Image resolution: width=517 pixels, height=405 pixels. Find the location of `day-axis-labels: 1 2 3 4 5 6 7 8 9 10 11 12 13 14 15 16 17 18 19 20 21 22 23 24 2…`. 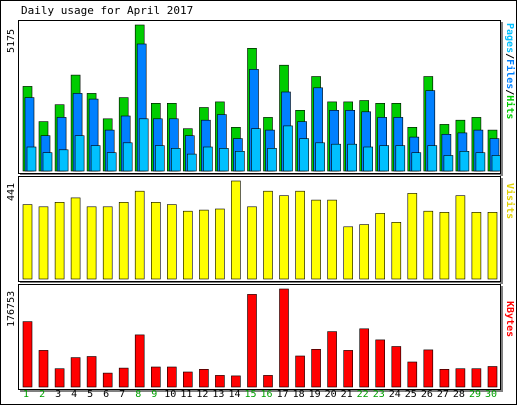

day-axis-labels: 1 2 3 4 5 6 7 8 9 10 11 12 13 14 15 16 17 18 19 20 21 22 23 24 2… is located at coordinates (258, 396).